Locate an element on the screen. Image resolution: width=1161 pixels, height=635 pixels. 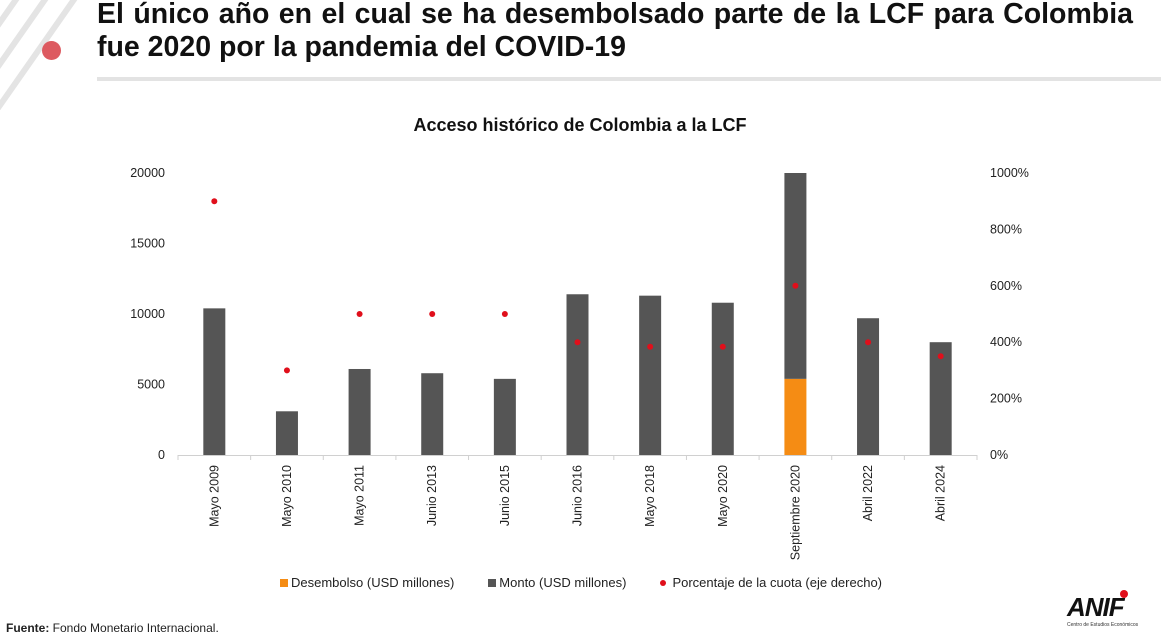
y-left-tick-label: 5000 is located at coordinates (151, 385).